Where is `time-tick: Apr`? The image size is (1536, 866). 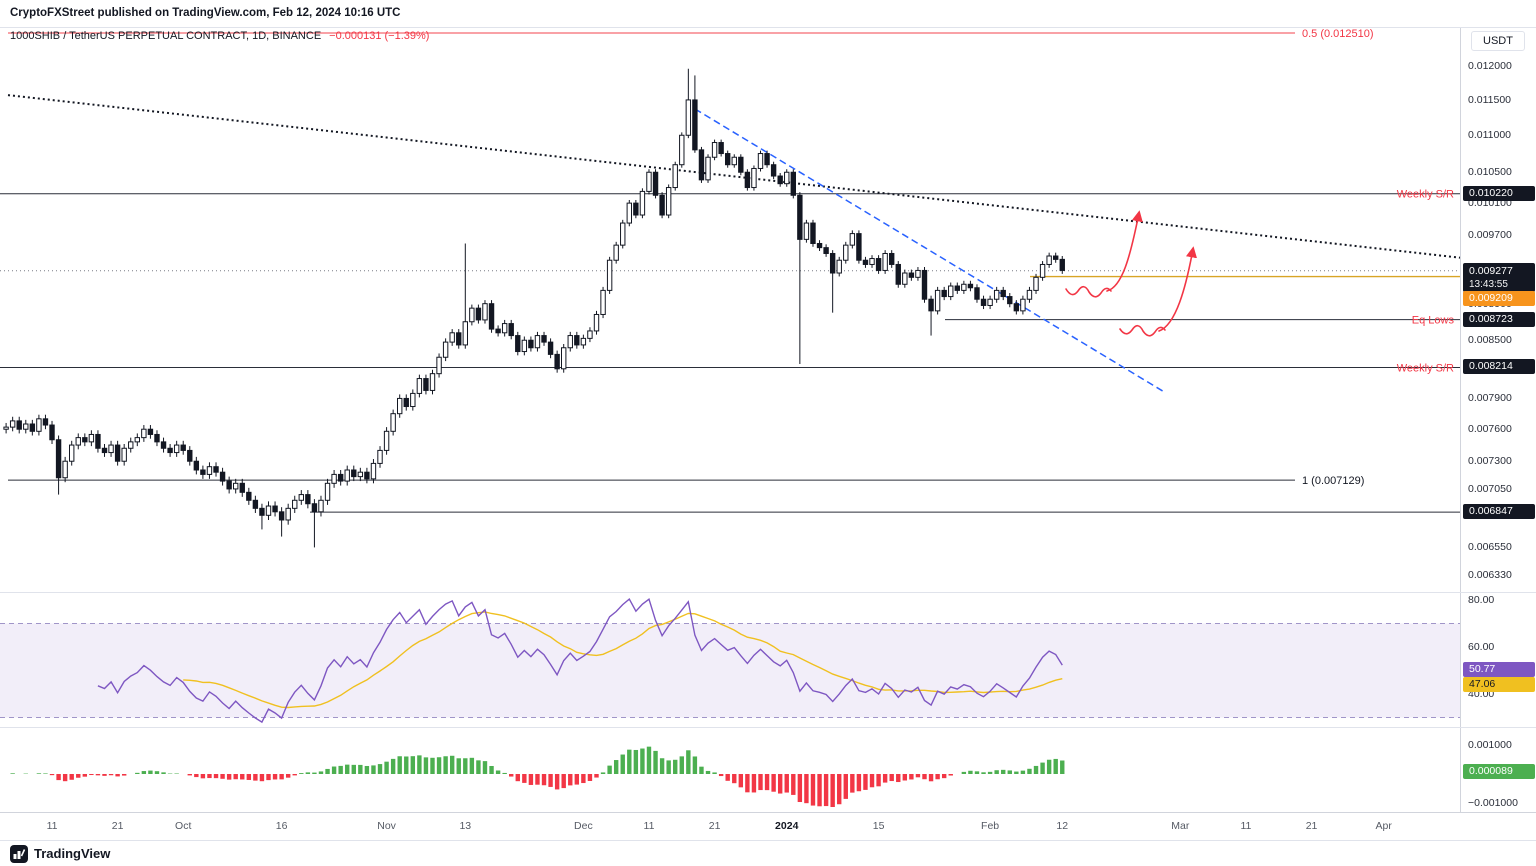 time-tick: Apr is located at coordinates (1383, 826).